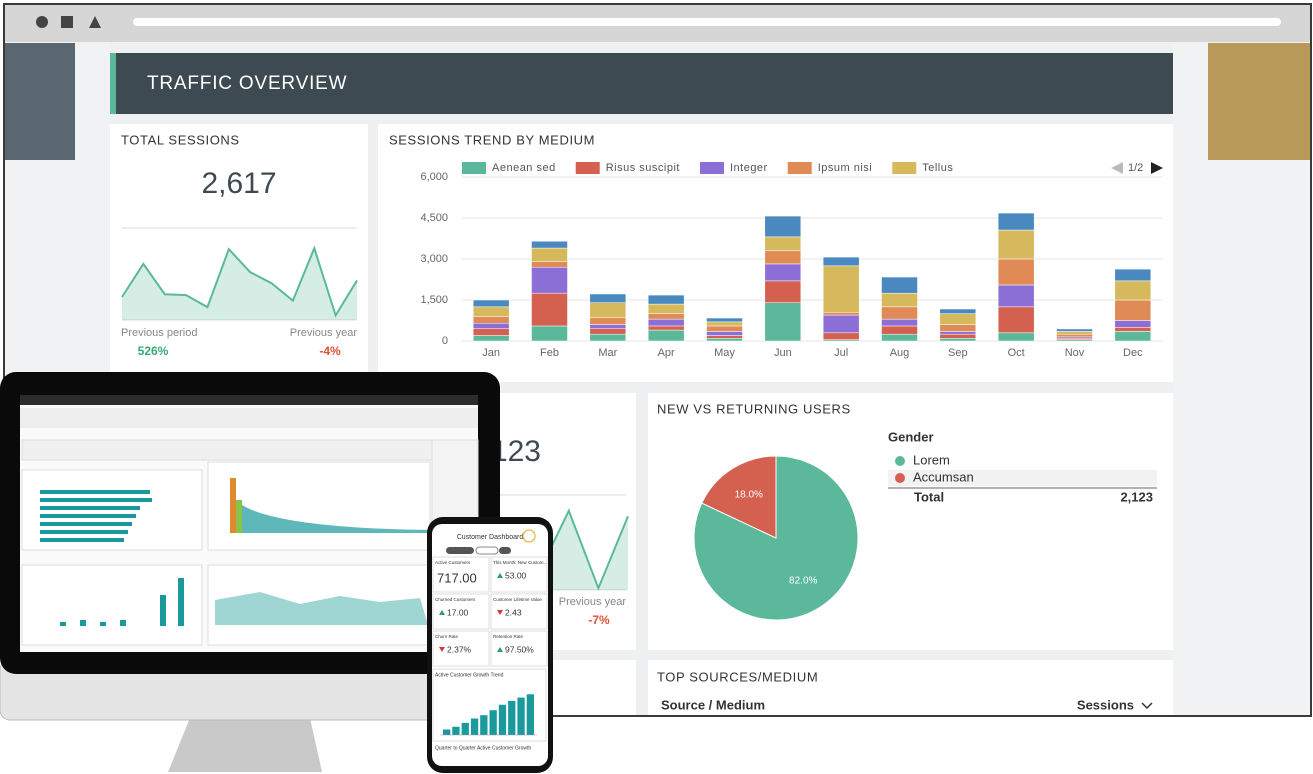 Image resolution: width=1313 pixels, height=774 pixels. What do you see at coordinates (434, 259) in the screenshot?
I see `y-tick-label: 3,000` at bounding box center [434, 259].